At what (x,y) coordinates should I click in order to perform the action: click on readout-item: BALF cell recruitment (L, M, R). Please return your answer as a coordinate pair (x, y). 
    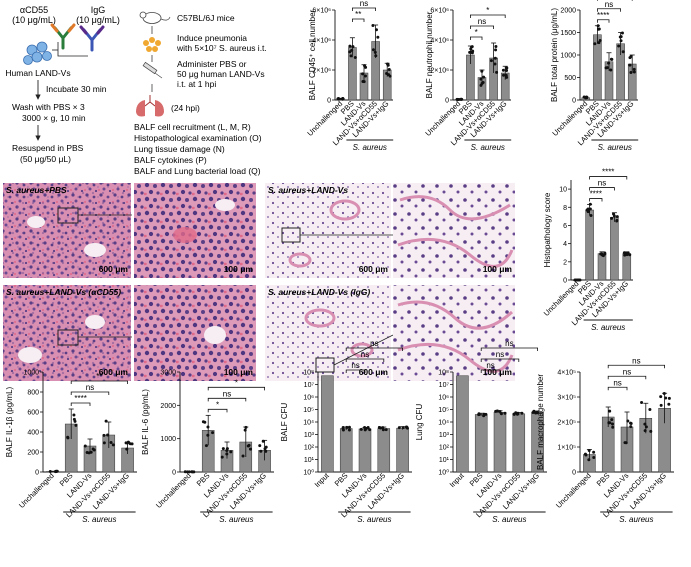
    Looking at the image, I should click on (192, 127).